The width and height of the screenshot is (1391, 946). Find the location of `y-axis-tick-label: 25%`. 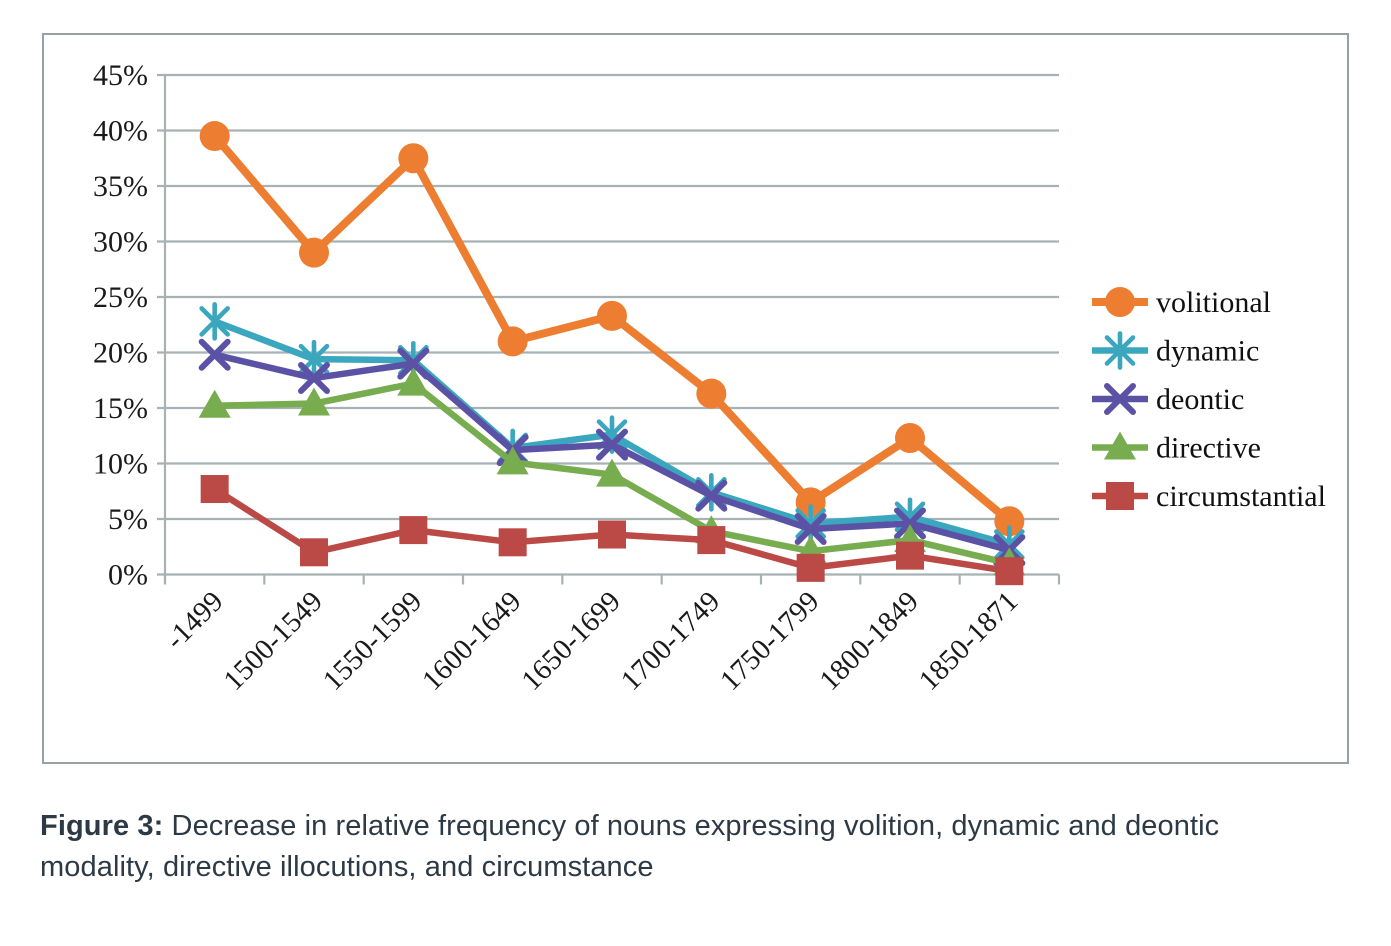

y-axis-tick-label: 25% is located at coordinates (120, 297).